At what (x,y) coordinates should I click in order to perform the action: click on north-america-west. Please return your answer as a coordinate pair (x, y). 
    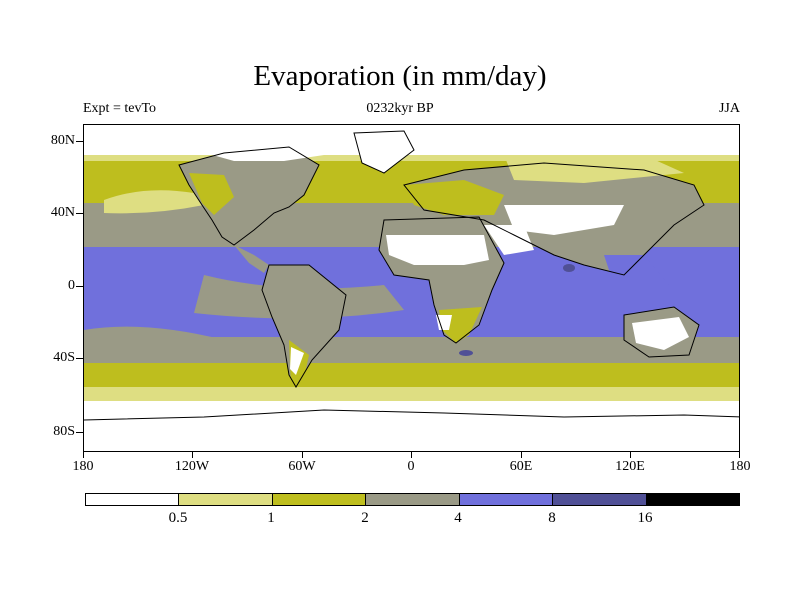
    Looking at the image, I should click on (211, 194).